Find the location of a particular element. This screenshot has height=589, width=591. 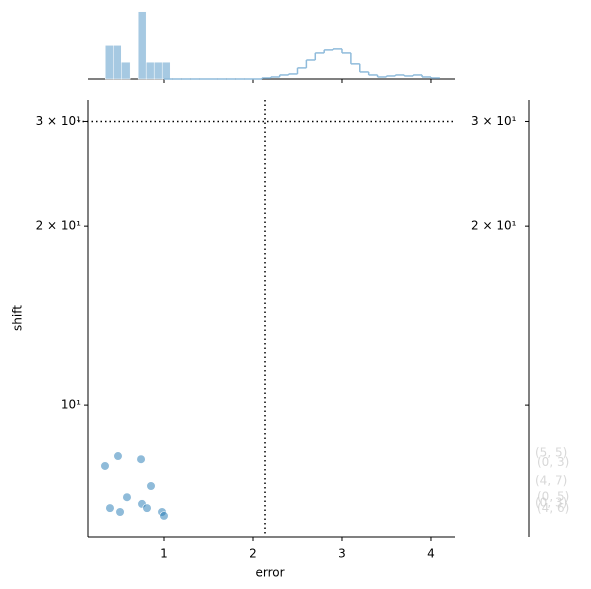

marginal-y-tick-label: 2 × 10¹ is located at coordinates (494, 226).